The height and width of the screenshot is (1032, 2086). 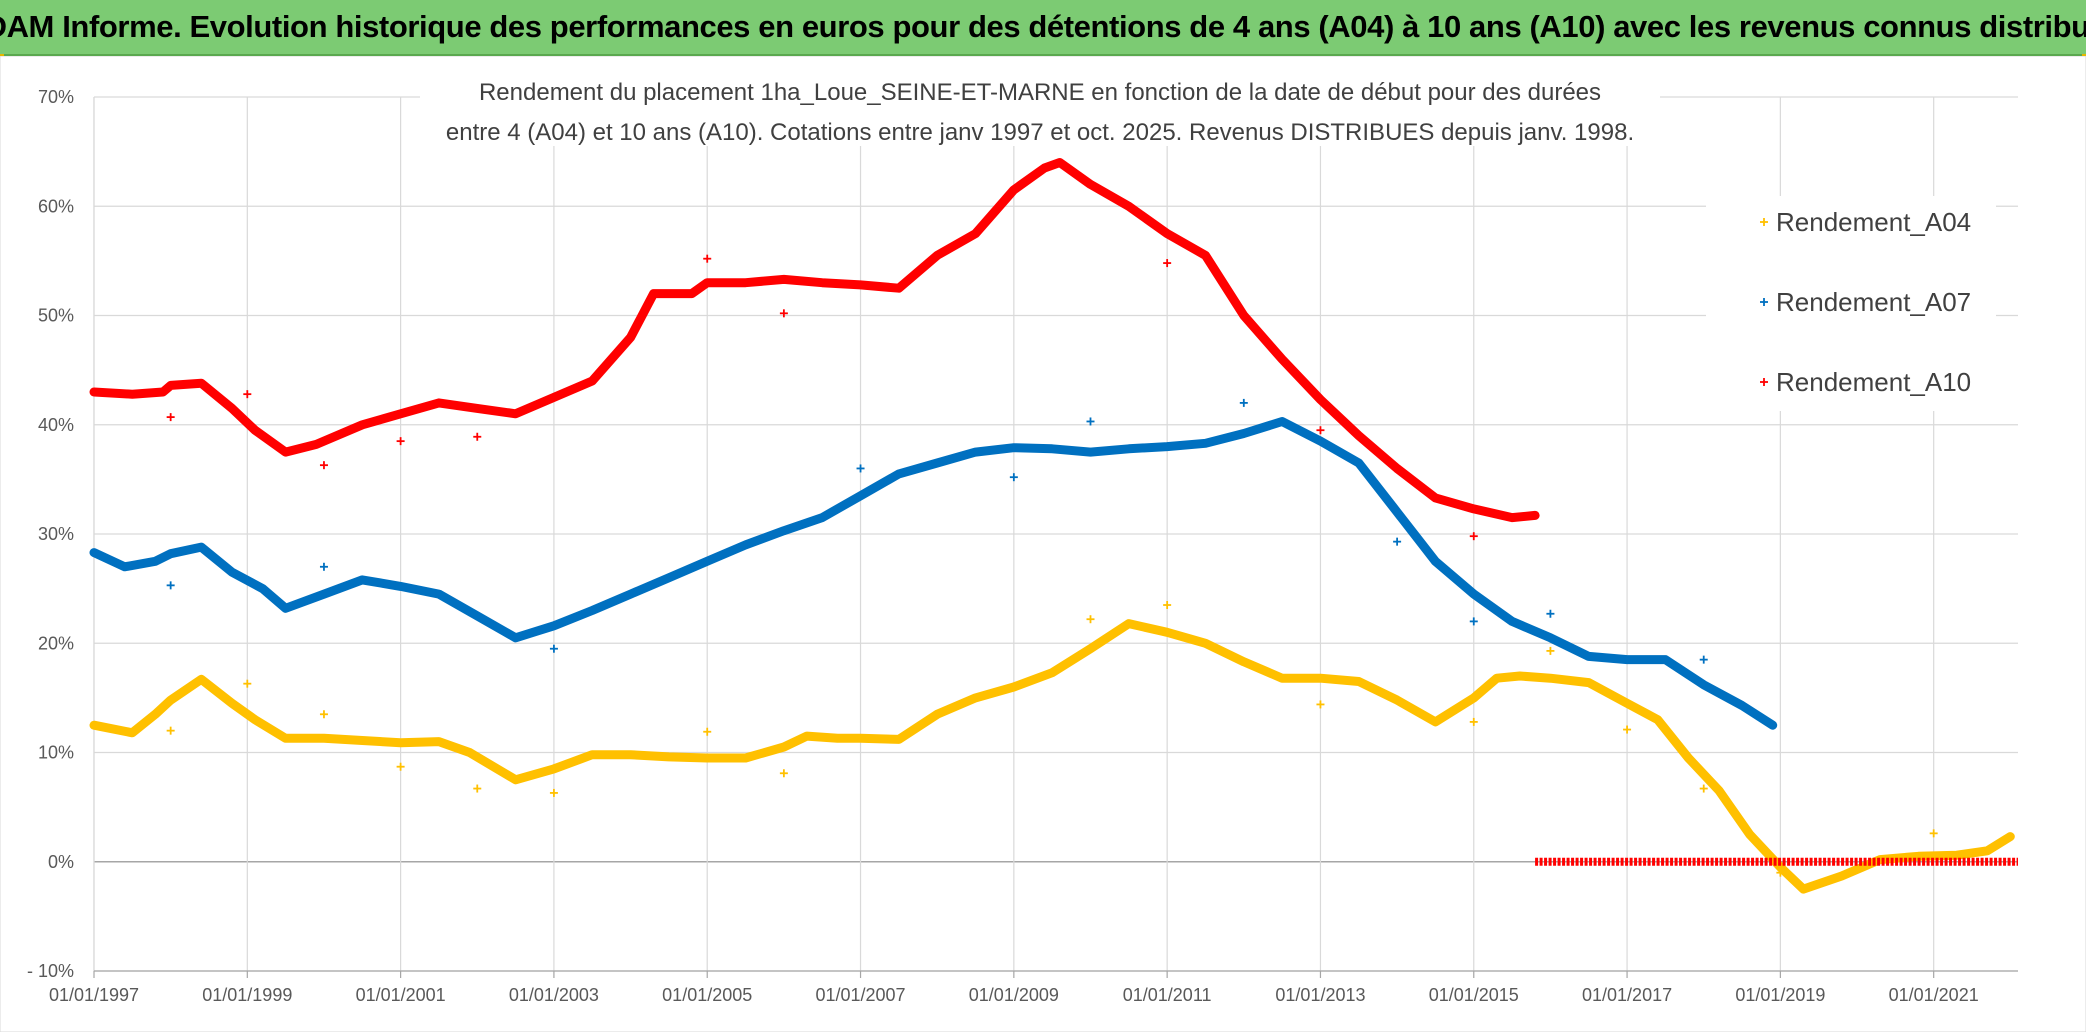 I want to click on y-tick-label: 30%, so click(x=56, y=534).